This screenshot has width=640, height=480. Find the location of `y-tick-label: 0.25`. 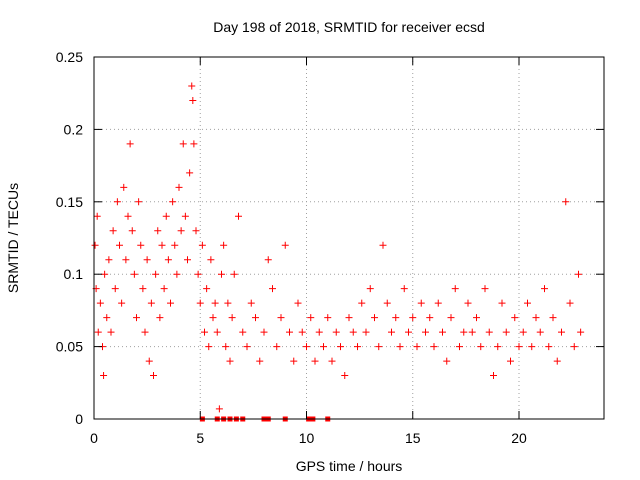

y-tick-label: 0.25 is located at coordinates (69, 57).